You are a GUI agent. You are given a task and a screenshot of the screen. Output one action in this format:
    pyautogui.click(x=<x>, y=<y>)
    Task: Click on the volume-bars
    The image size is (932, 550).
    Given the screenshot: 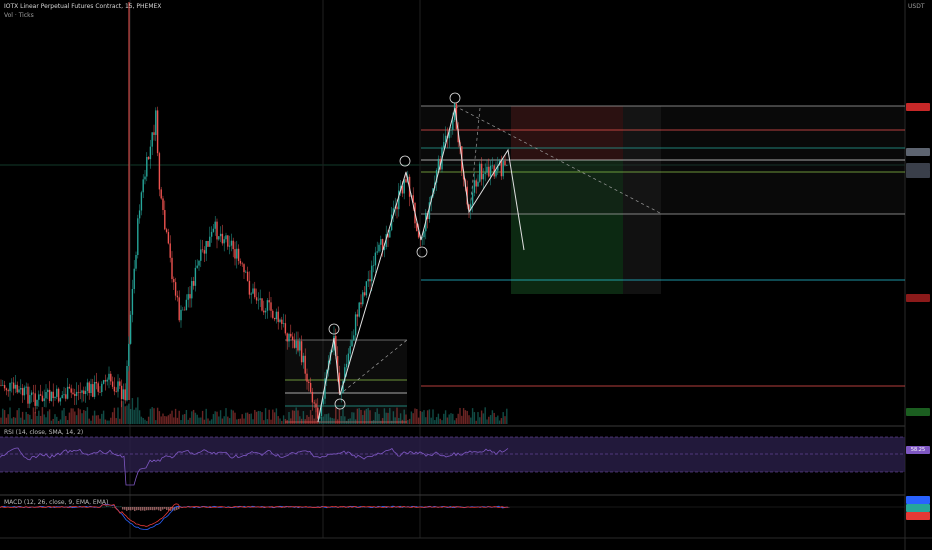 What is the action you would take?
    pyautogui.click(x=254, y=410)
    